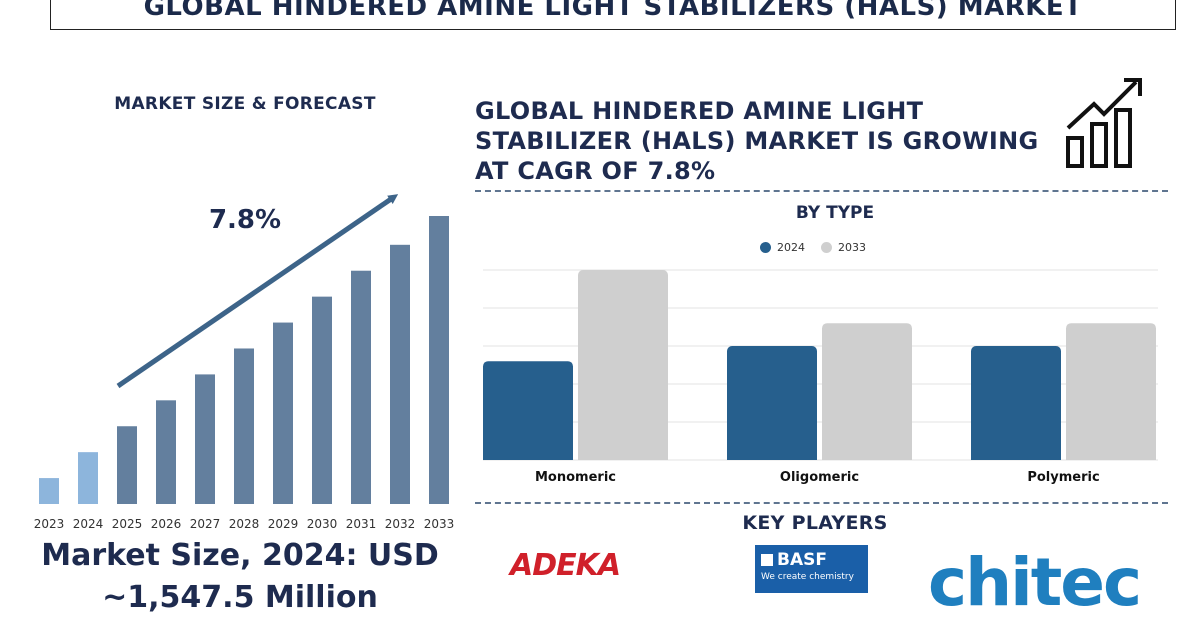  What do you see at coordinates (1104, 123) in the screenshot?
I see `growth-chart-icon` at bounding box center [1104, 123].